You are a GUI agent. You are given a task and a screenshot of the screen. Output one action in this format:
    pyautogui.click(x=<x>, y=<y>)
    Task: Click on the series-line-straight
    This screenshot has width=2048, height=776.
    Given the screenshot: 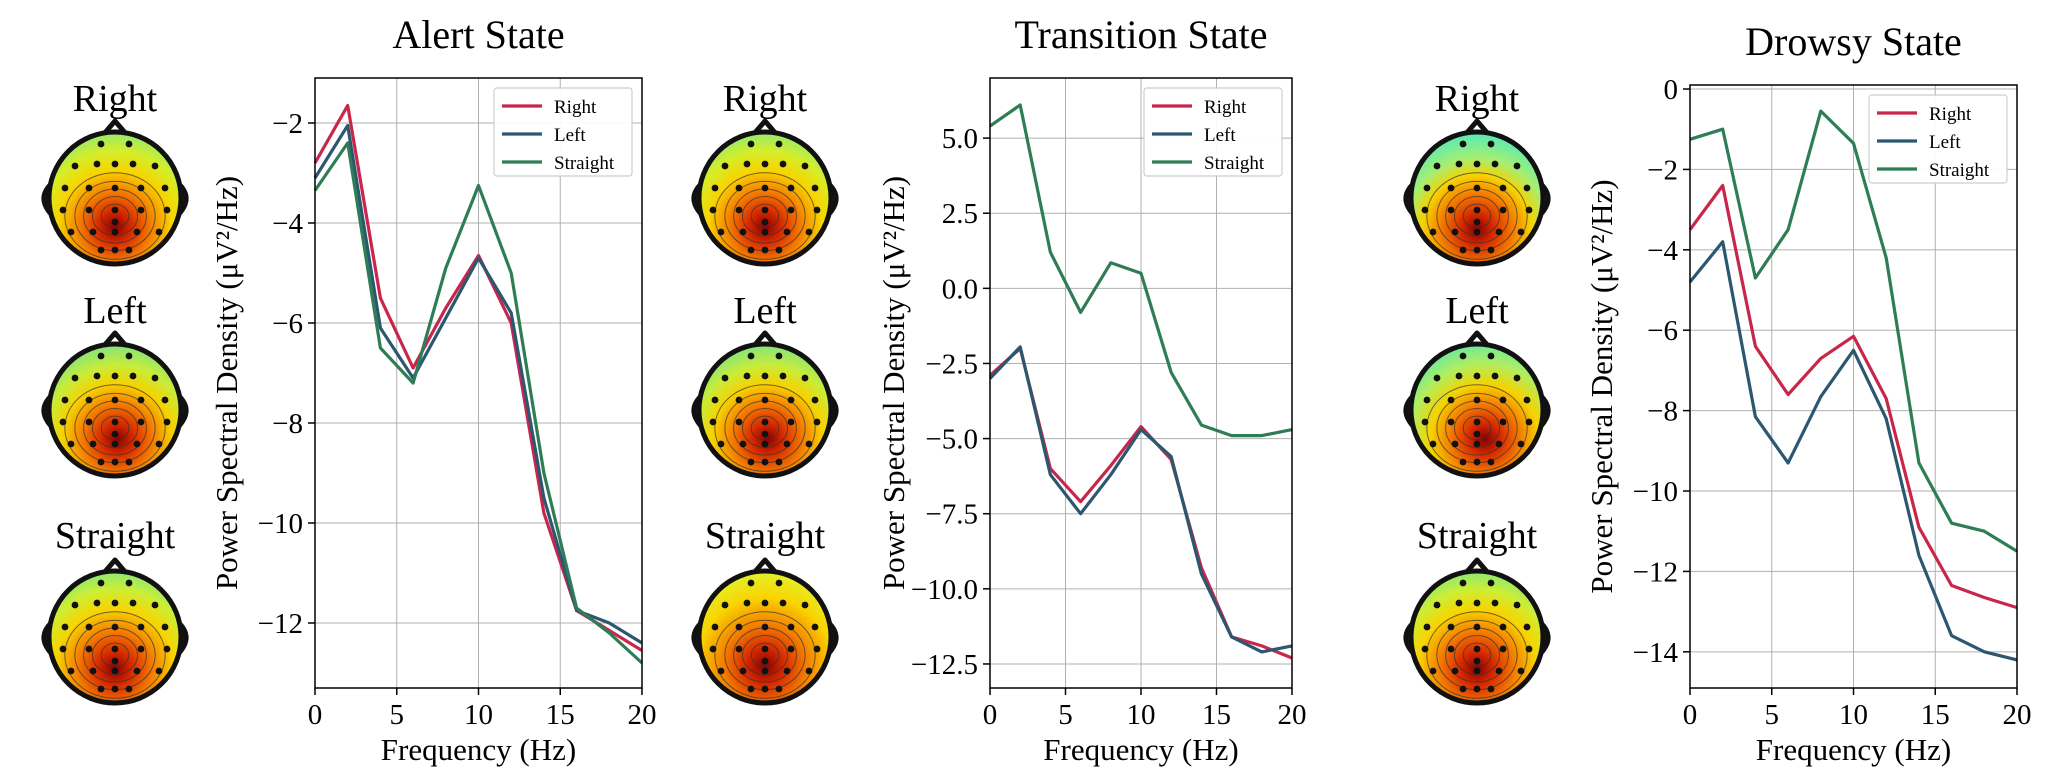 What is the action you would take?
    pyautogui.click(x=1853, y=331)
    